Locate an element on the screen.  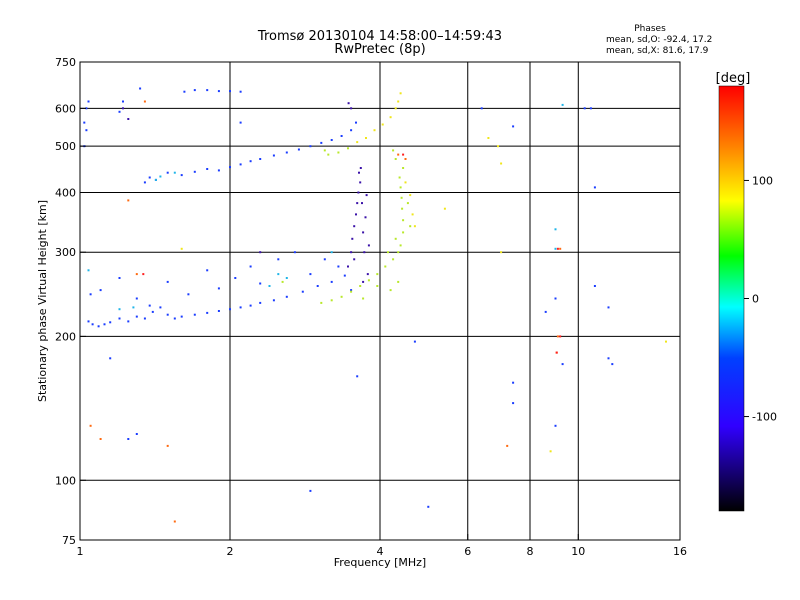
y-tick-label: 300 is located at coordinates (65, 252).